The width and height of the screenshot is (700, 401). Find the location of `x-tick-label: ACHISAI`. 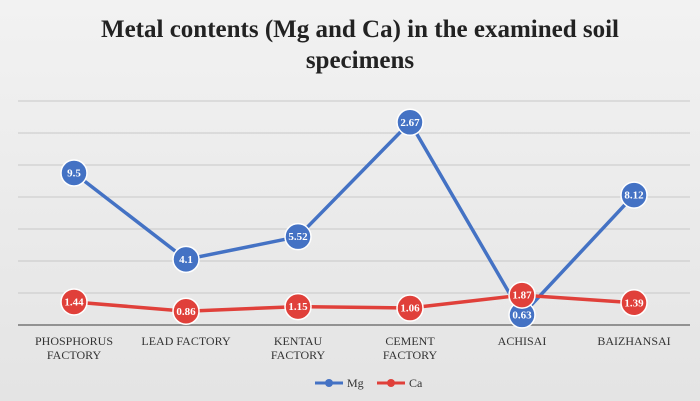

x-tick-label: ACHISAI is located at coordinates (522, 341).